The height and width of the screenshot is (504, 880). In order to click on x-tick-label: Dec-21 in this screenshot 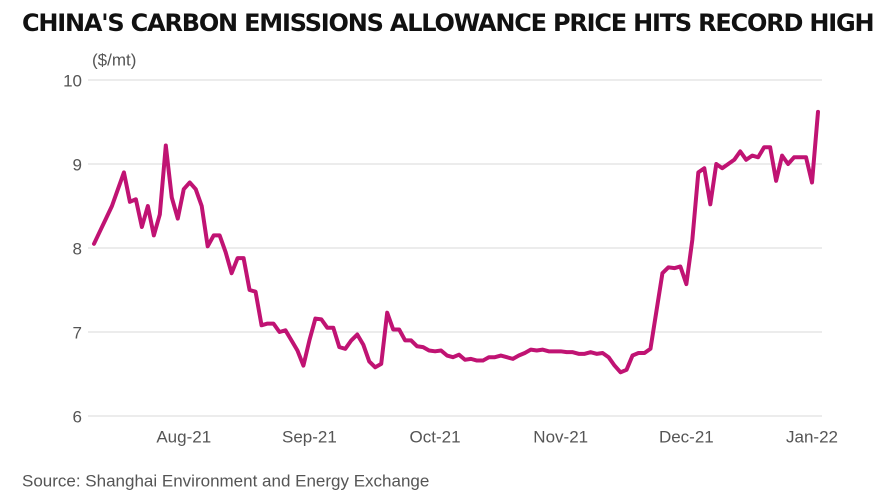, I will do `click(686, 436)`.